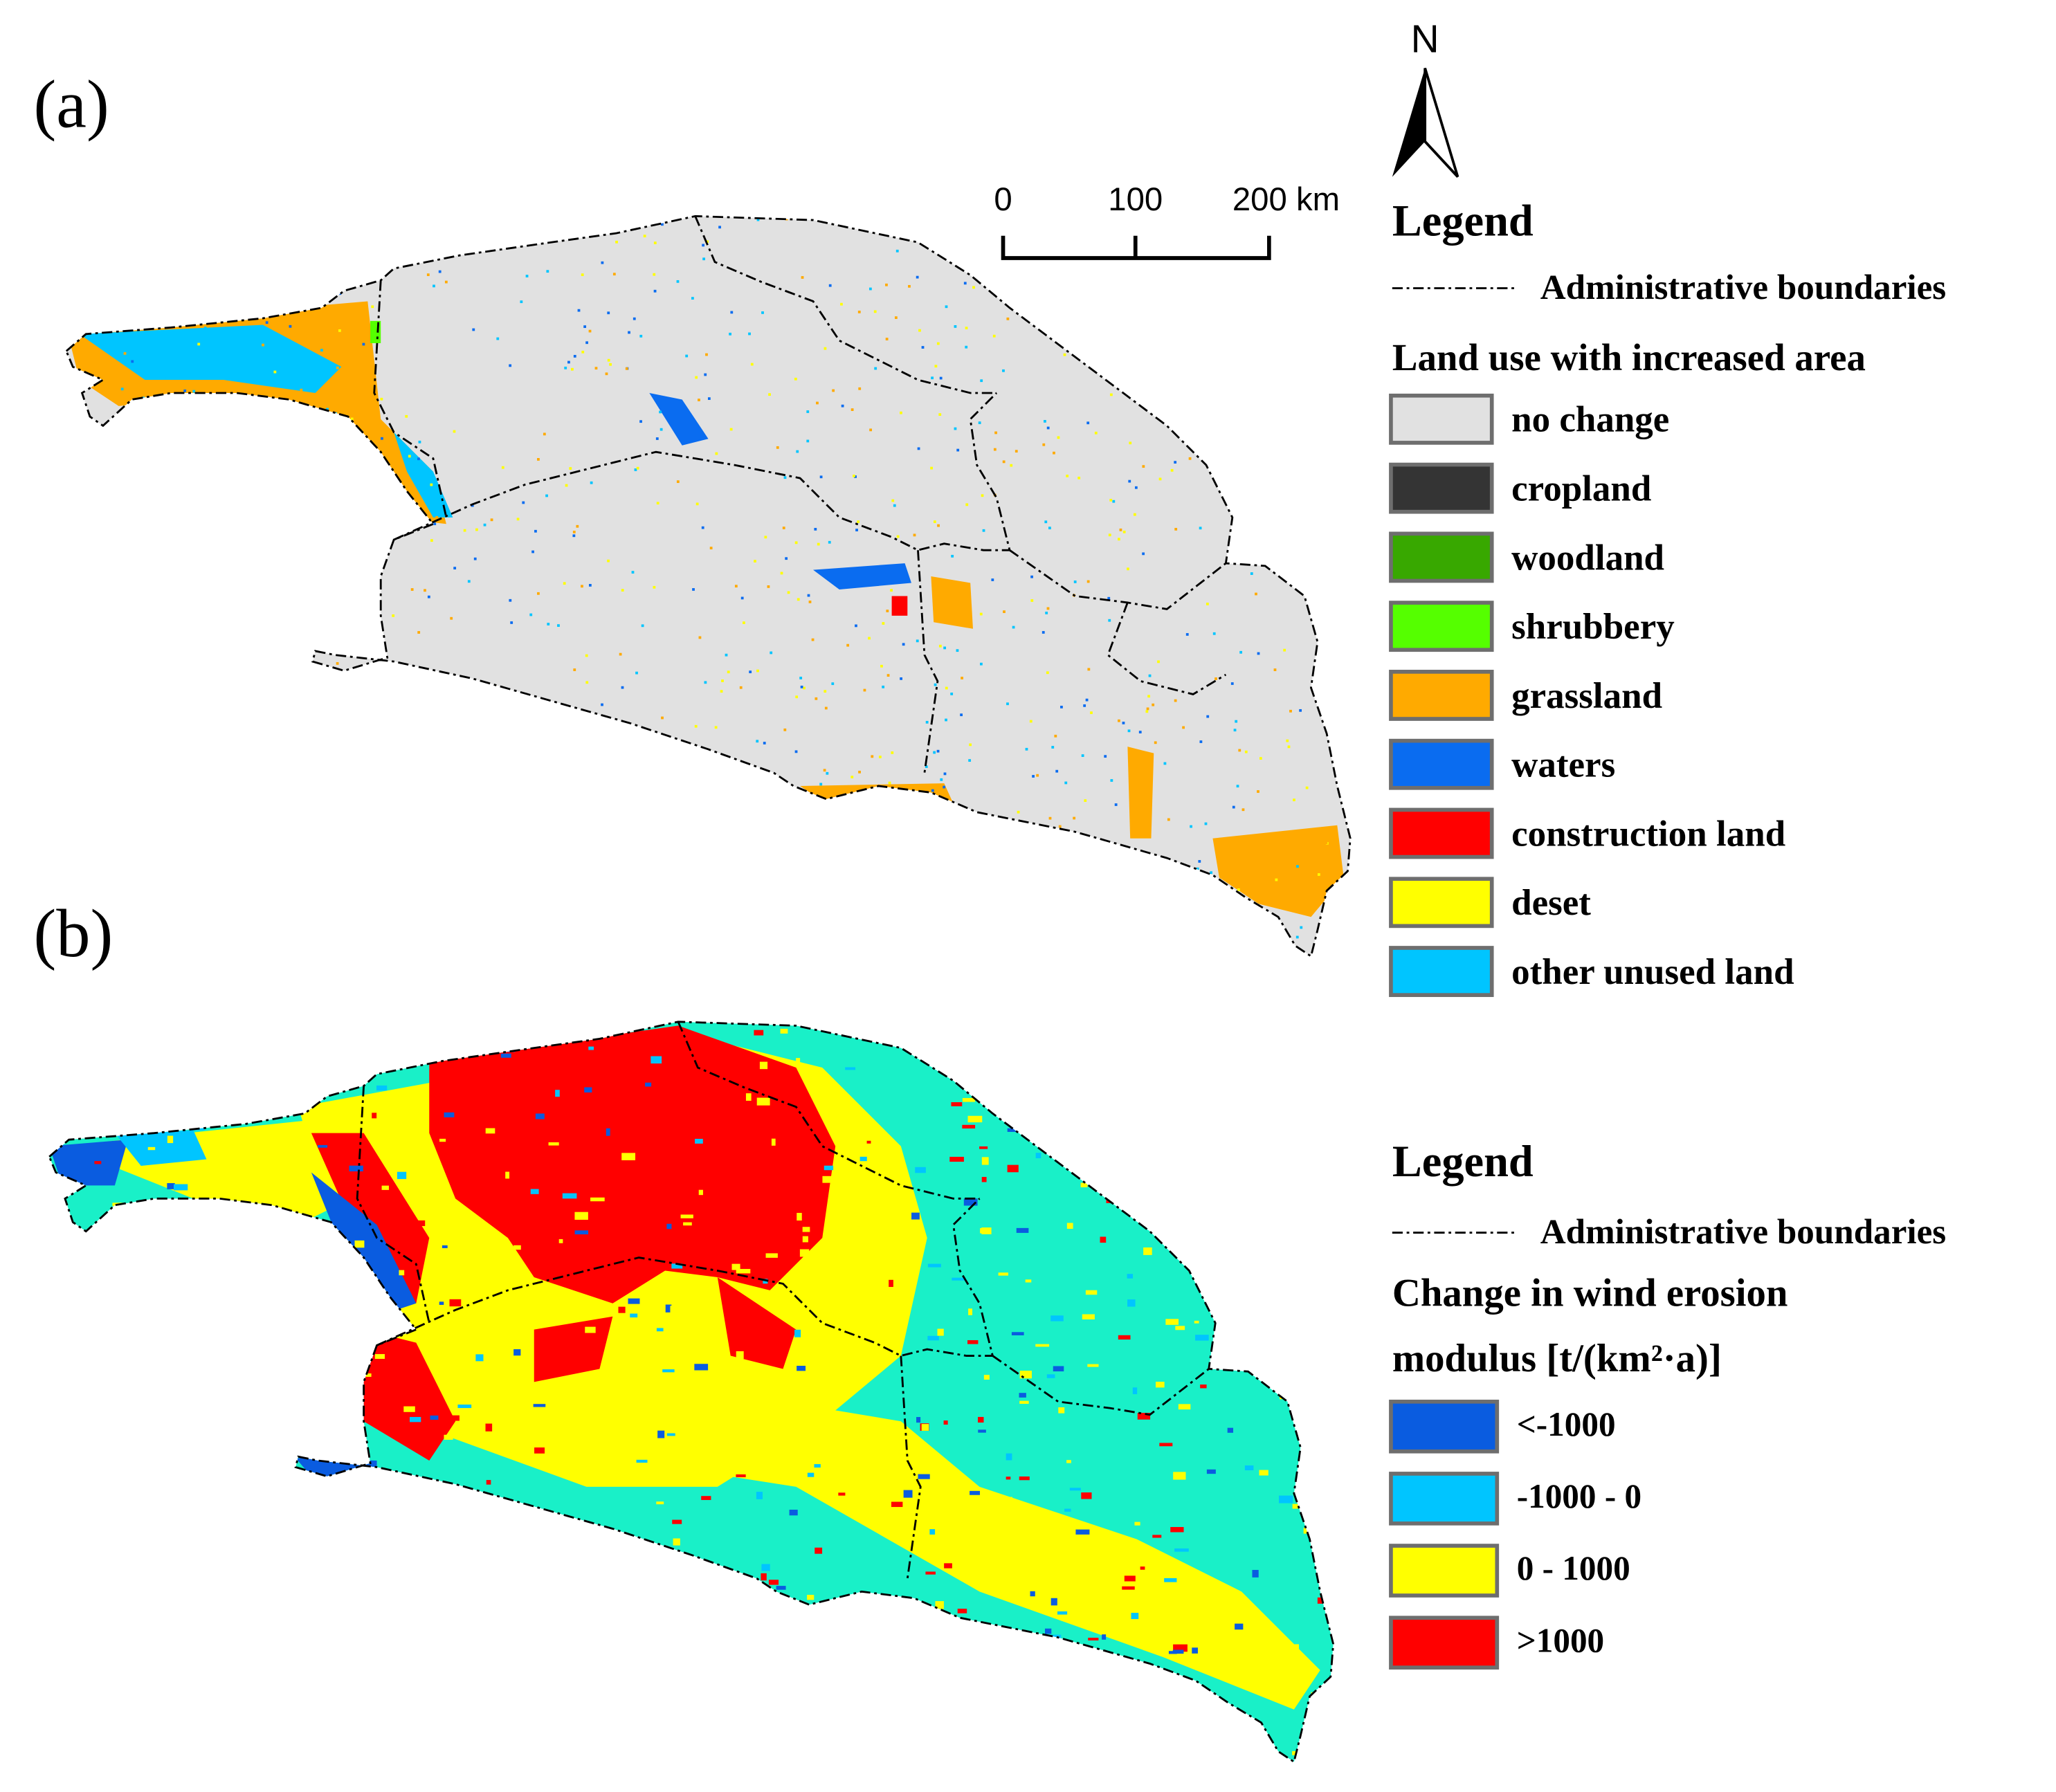 This screenshot has height=1792, width=2056. What do you see at coordinates (1463, 1161) in the screenshot?
I see `legend-title: Legend` at bounding box center [1463, 1161].